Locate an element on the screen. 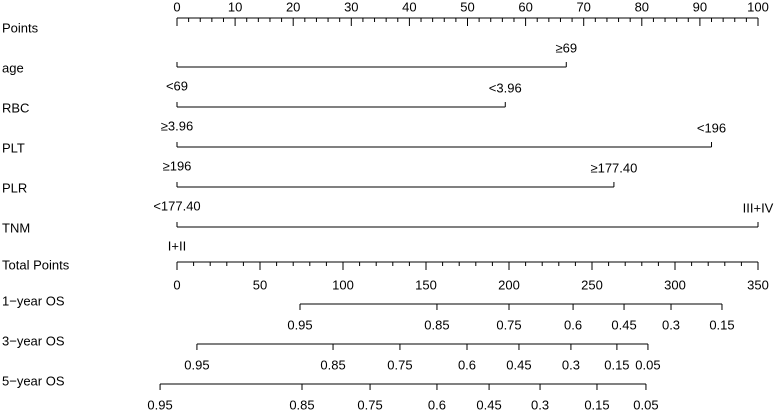 This screenshot has width=780, height=413. tick-label: 250 is located at coordinates (592, 284).